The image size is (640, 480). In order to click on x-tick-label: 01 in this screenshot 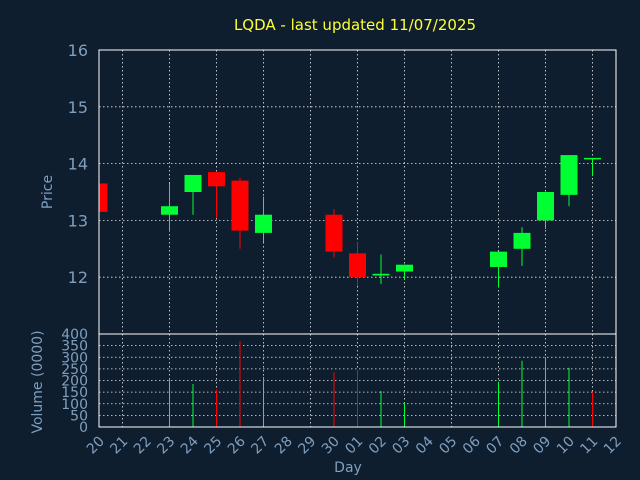, I will do `click(354, 446)`.